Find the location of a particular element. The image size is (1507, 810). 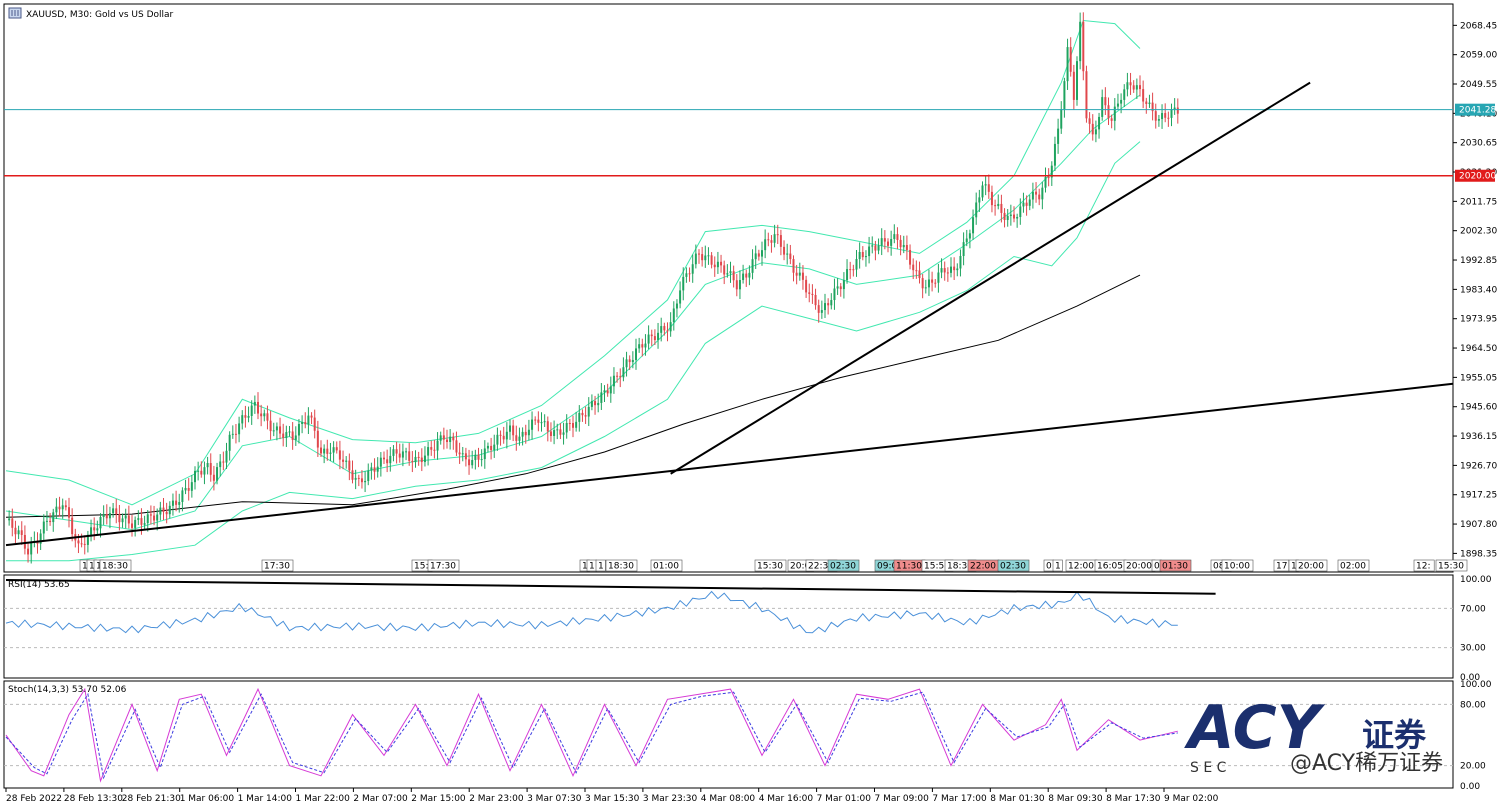

event-marker-label: 18:30 is located at coordinates (621, 567).